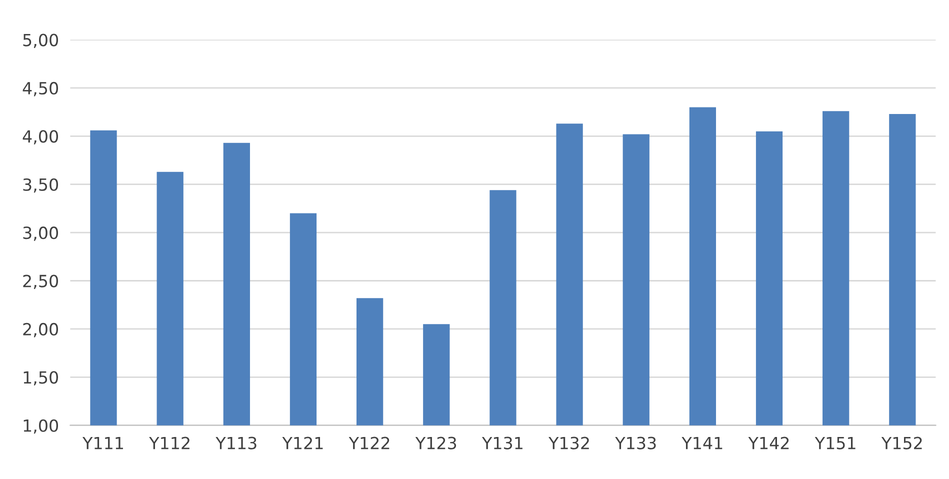  What do you see at coordinates (40, 137) in the screenshot?
I see `y-tick-label: 4,00` at bounding box center [40, 137].